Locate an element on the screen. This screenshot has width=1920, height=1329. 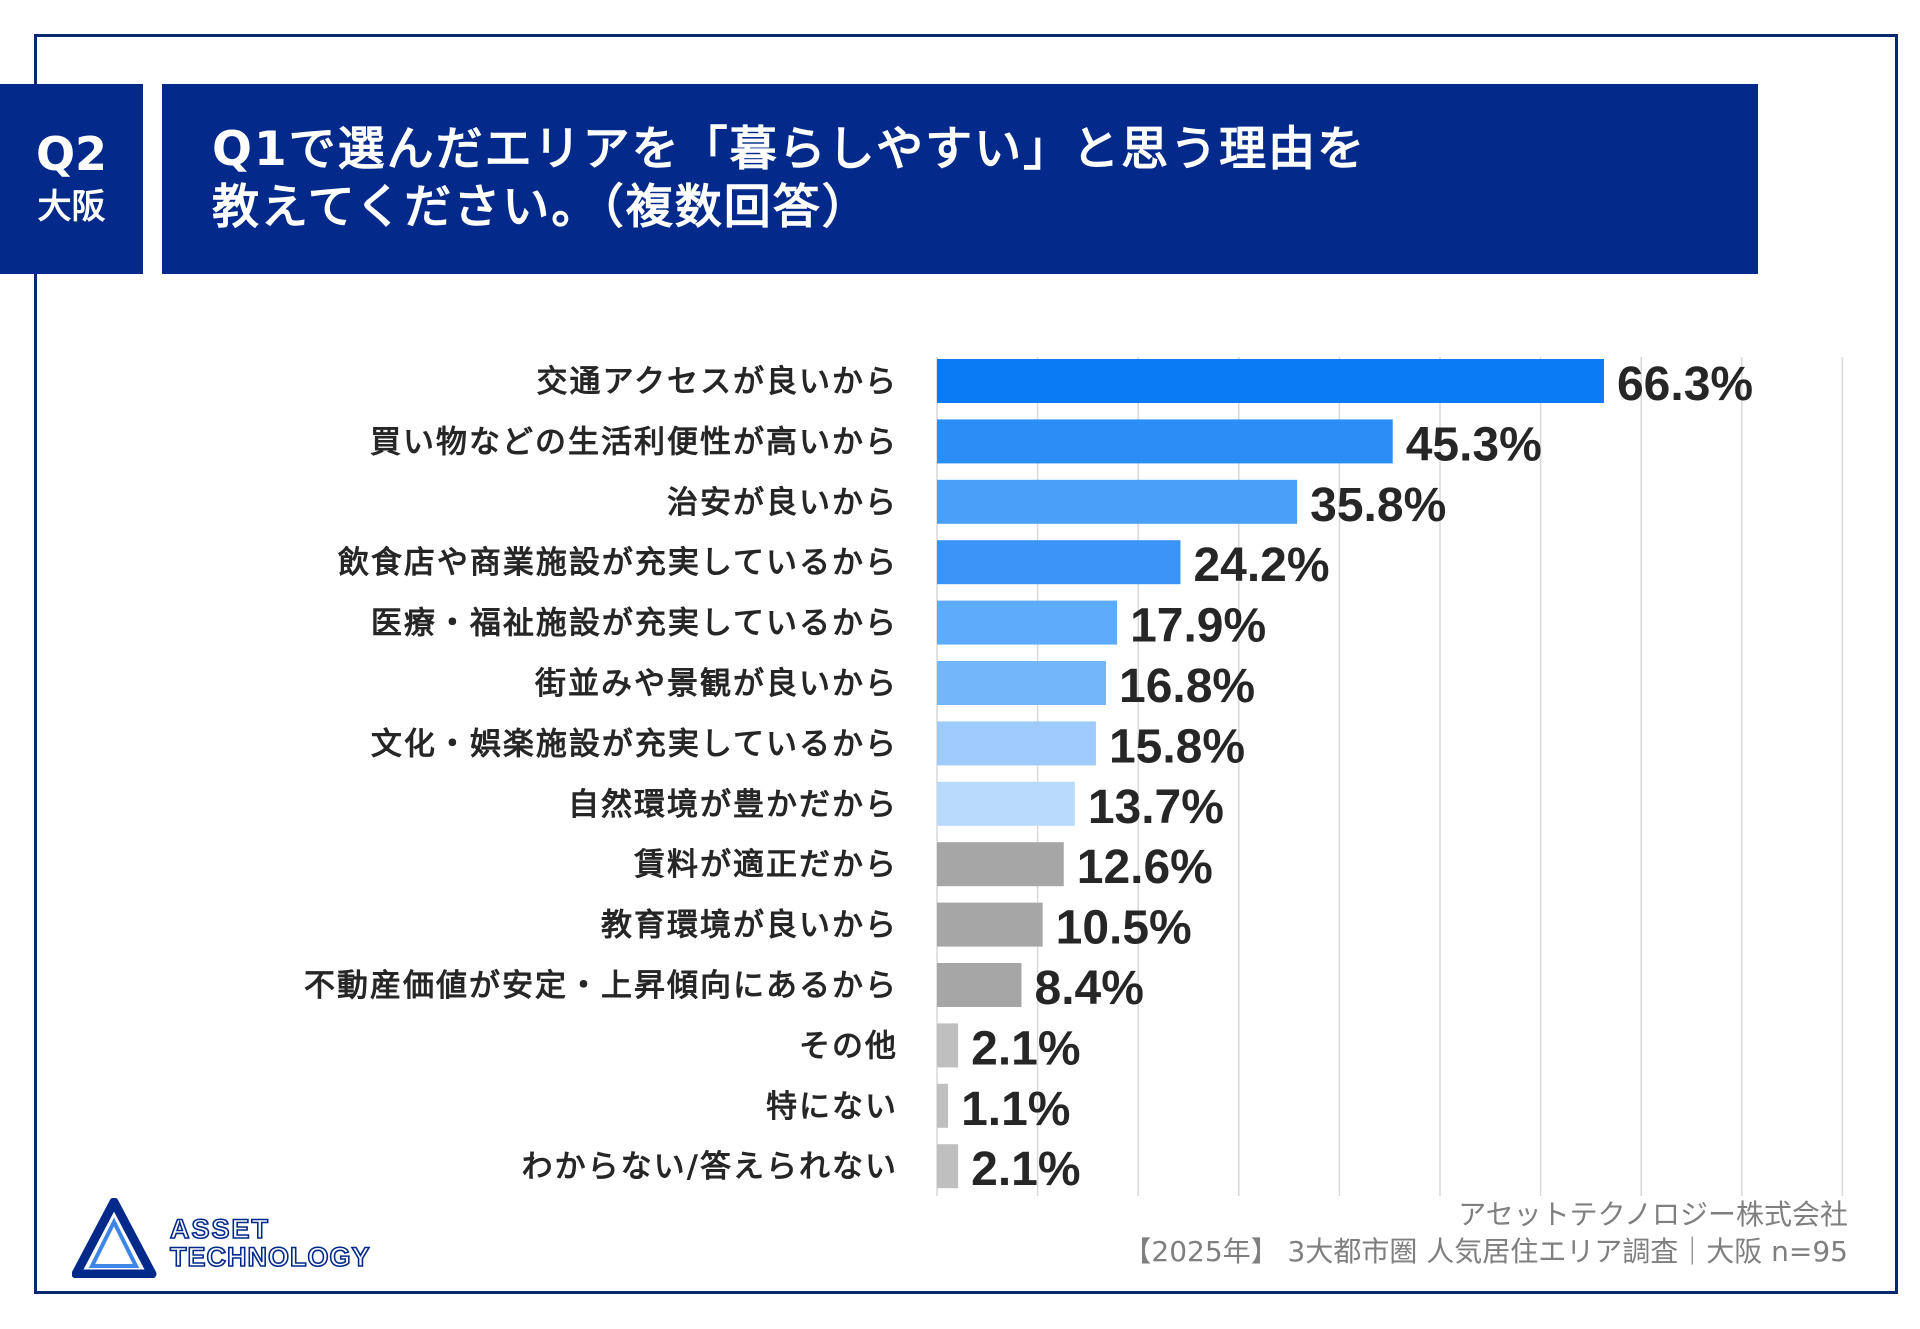
category-label: 特にない is located at coordinates (832, 1107).